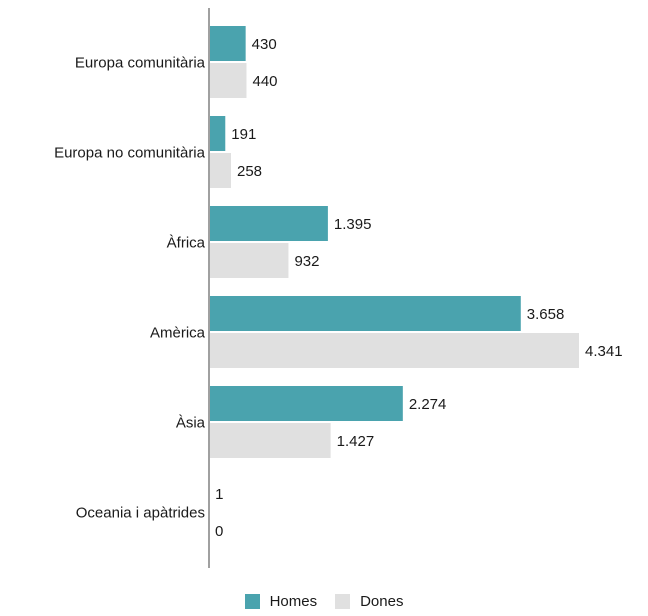 The image size is (648, 616). What do you see at coordinates (428, 404) in the screenshot?
I see `value-label-homes-asia: 2.274` at bounding box center [428, 404].